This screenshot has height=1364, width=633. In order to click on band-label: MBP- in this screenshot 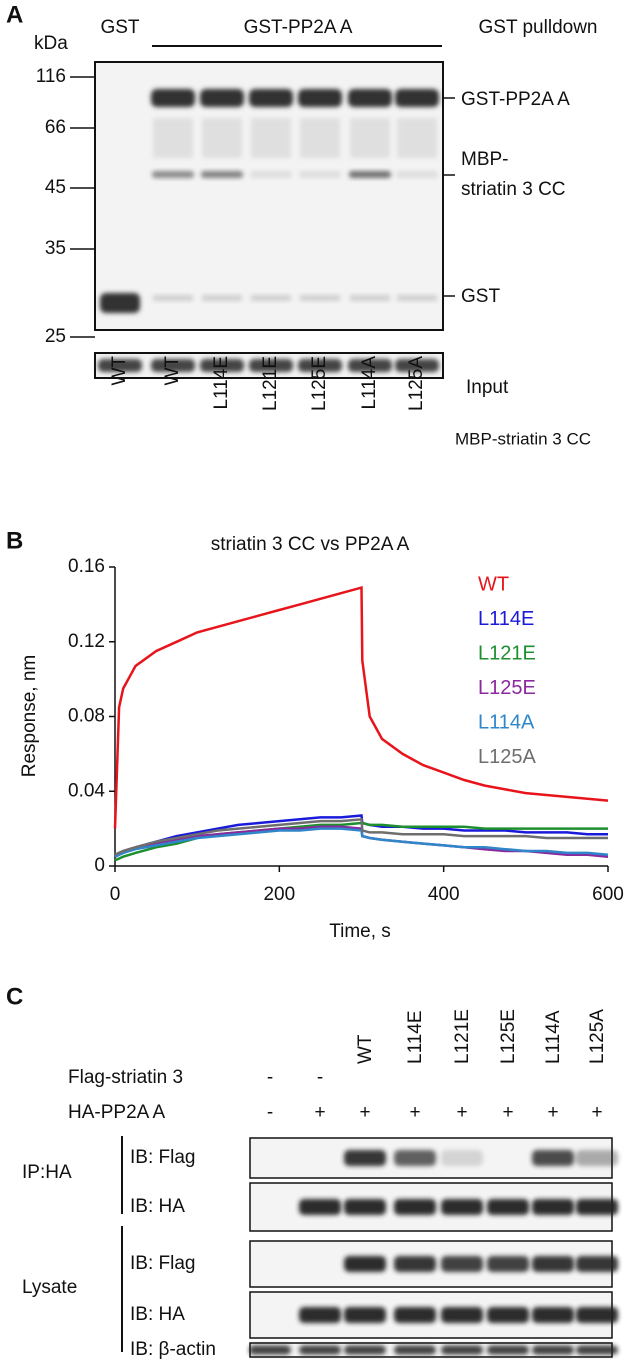, I will do `click(485, 159)`.